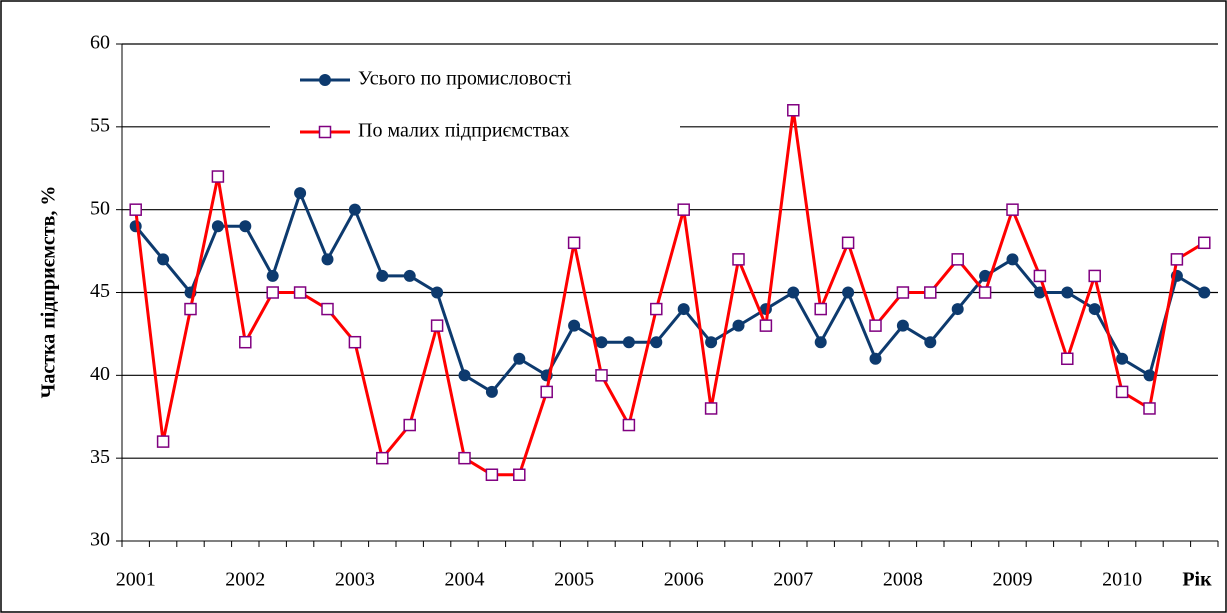 Image resolution: width=1227 pixels, height=613 pixels. I want to click on x-tick-label: 2007, so click(793, 580).